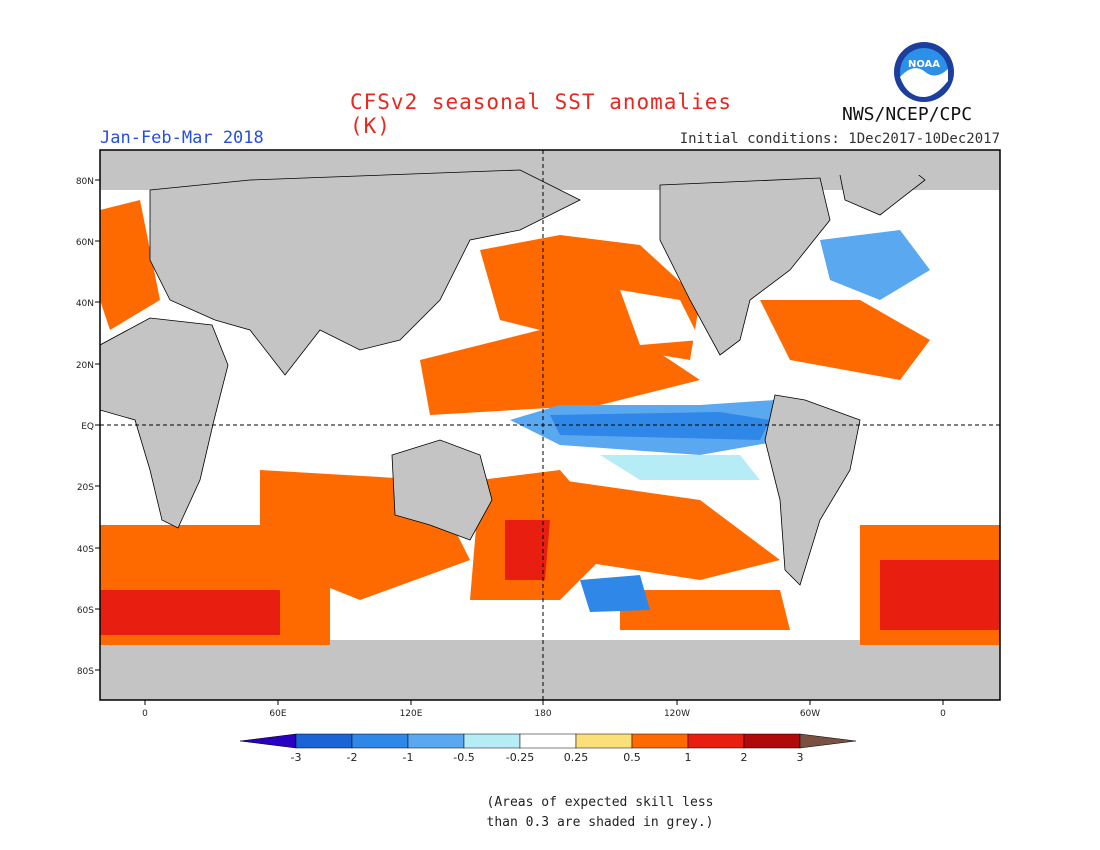 This screenshot has width=1100, height=850. What do you see at coordinates (812, 490) in the screenshot?
I see `south-america-land` at bounding box center [812, 490].